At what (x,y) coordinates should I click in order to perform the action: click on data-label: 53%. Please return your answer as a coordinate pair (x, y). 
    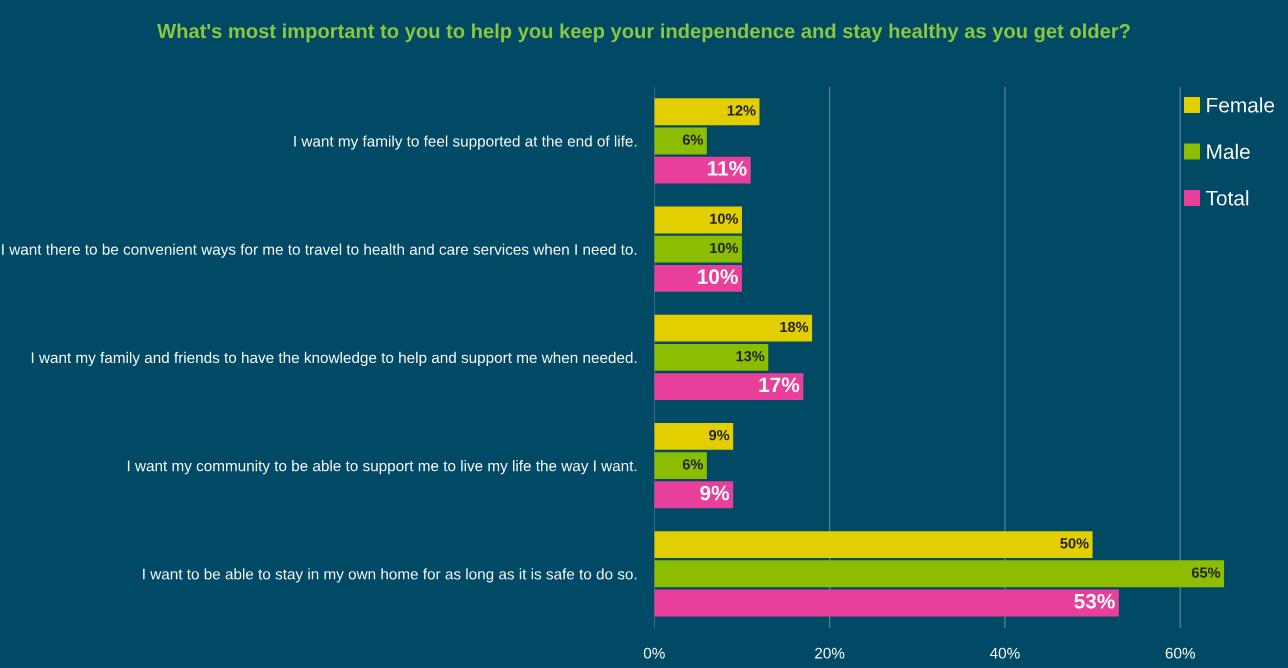
    Looking at the image, I should click on (1094, 601).